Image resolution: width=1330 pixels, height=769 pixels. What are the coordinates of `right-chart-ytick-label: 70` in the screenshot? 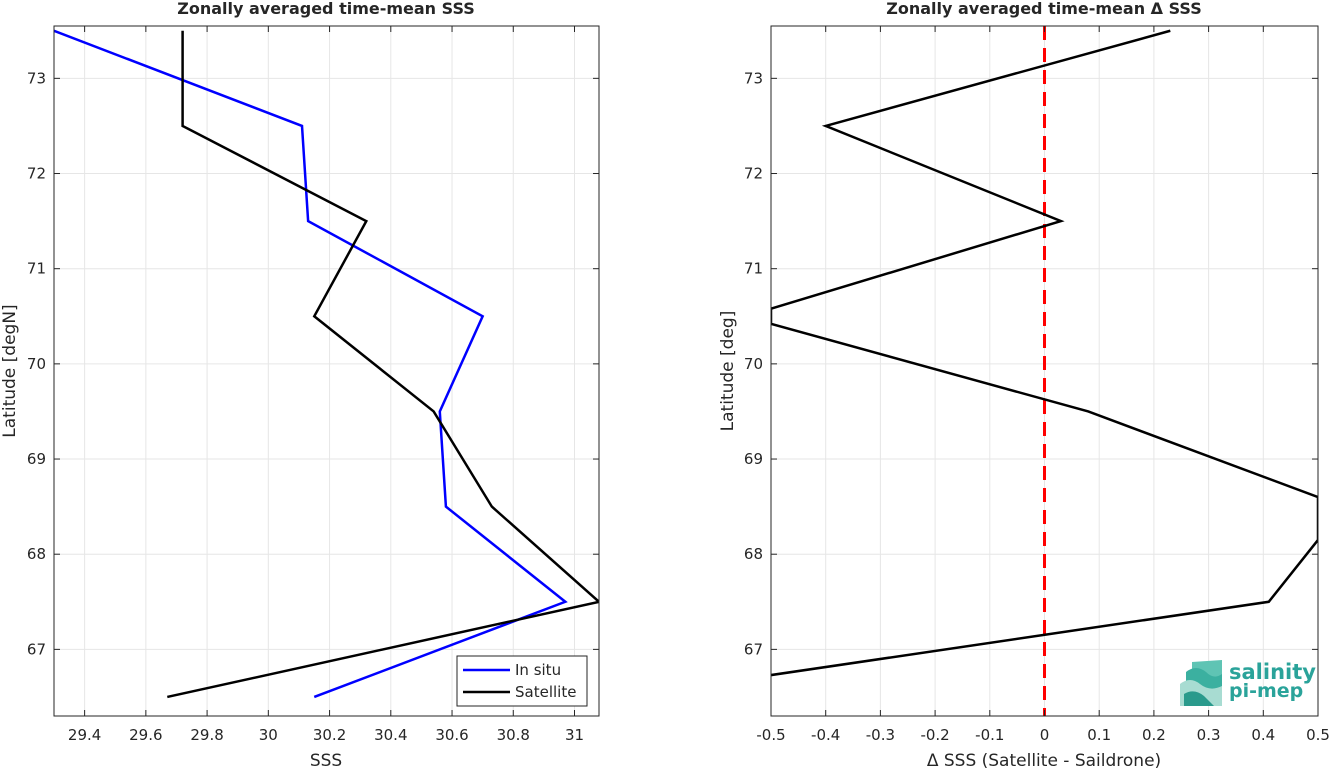 It's located at (753, 364).